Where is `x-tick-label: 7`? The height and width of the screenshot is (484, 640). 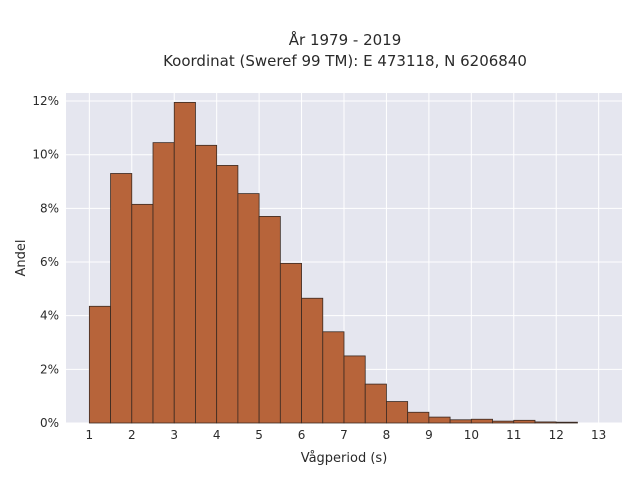 x-tick-label: 7 is located at coordinates (344, 435).